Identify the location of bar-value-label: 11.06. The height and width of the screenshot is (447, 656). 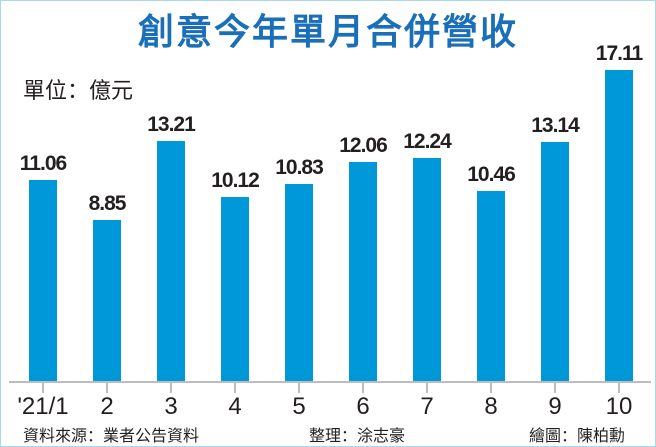
(43, 163).